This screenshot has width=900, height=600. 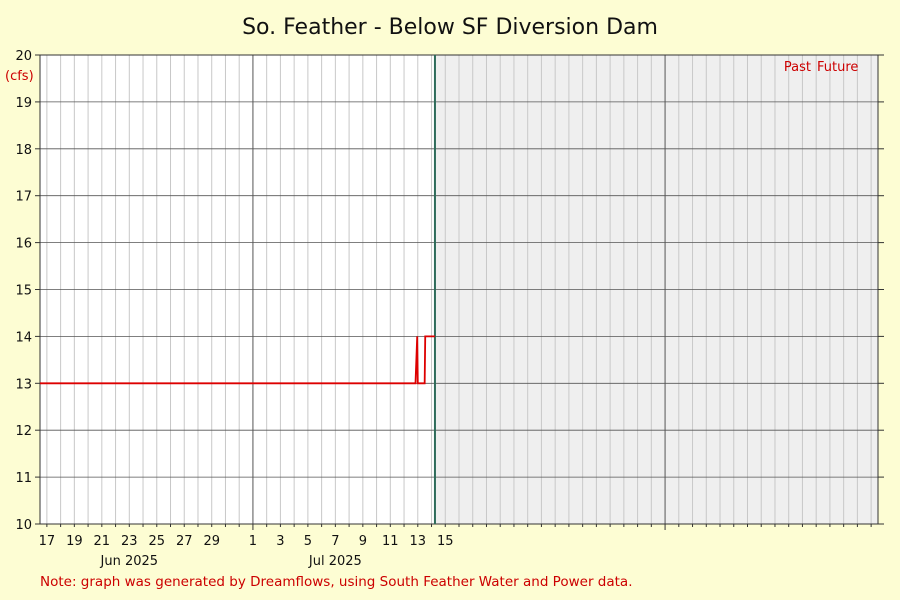 I want to click on x-tick-label: 25, so click(x=156, y=541).